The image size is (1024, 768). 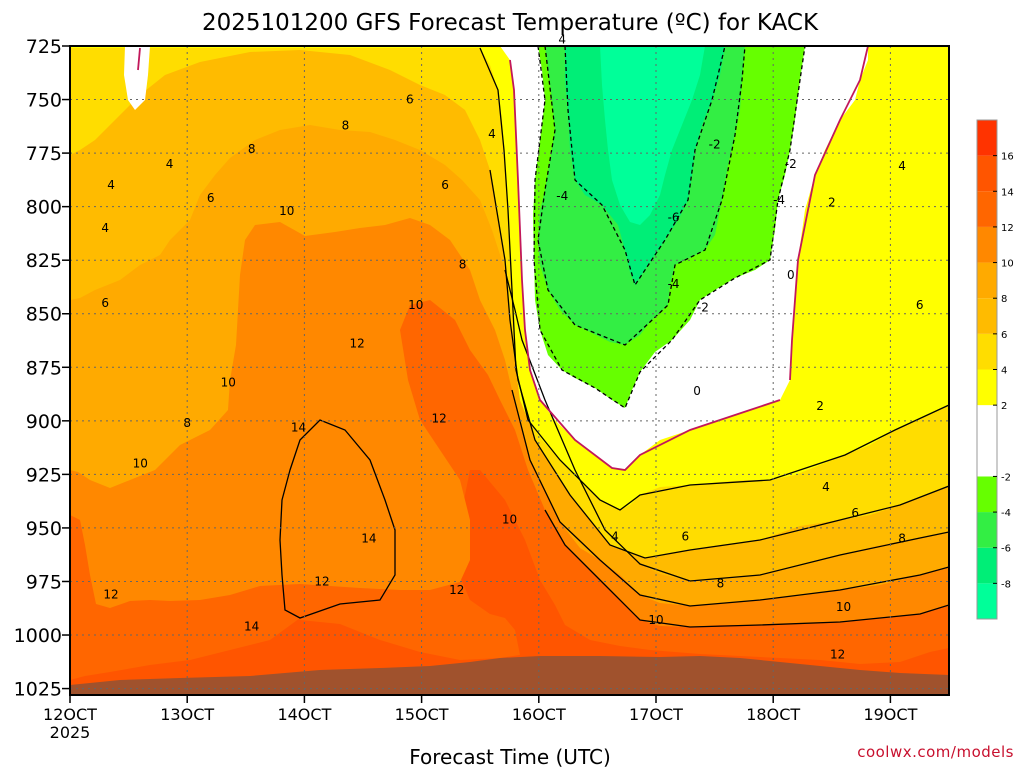 What do you see at coordinates (1004, 335) in the screenshot?
I see `colorbar-label: 6` at bounding box center [1004, 335].